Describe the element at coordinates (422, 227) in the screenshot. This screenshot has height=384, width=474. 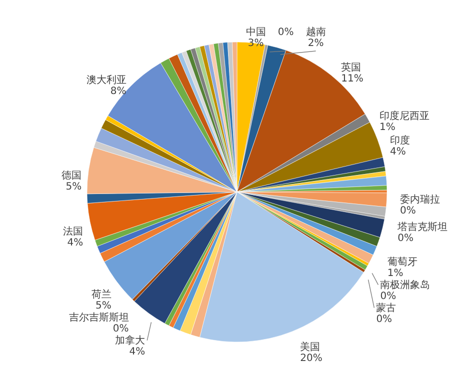
I see `slice-label: 塔吉克斯坦` at that location.